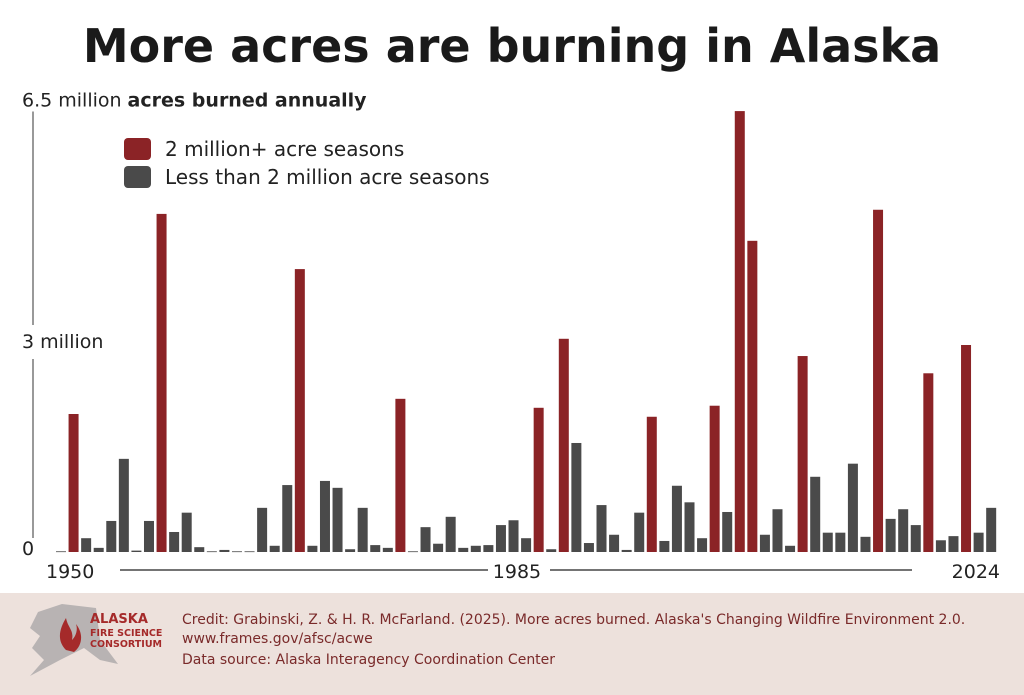 The width and height of the screenshot is (1024, 695). Describe the element at coordinates (72, 101) in the screenshot. I see `y-tick-label: 6.5 million` at that location.